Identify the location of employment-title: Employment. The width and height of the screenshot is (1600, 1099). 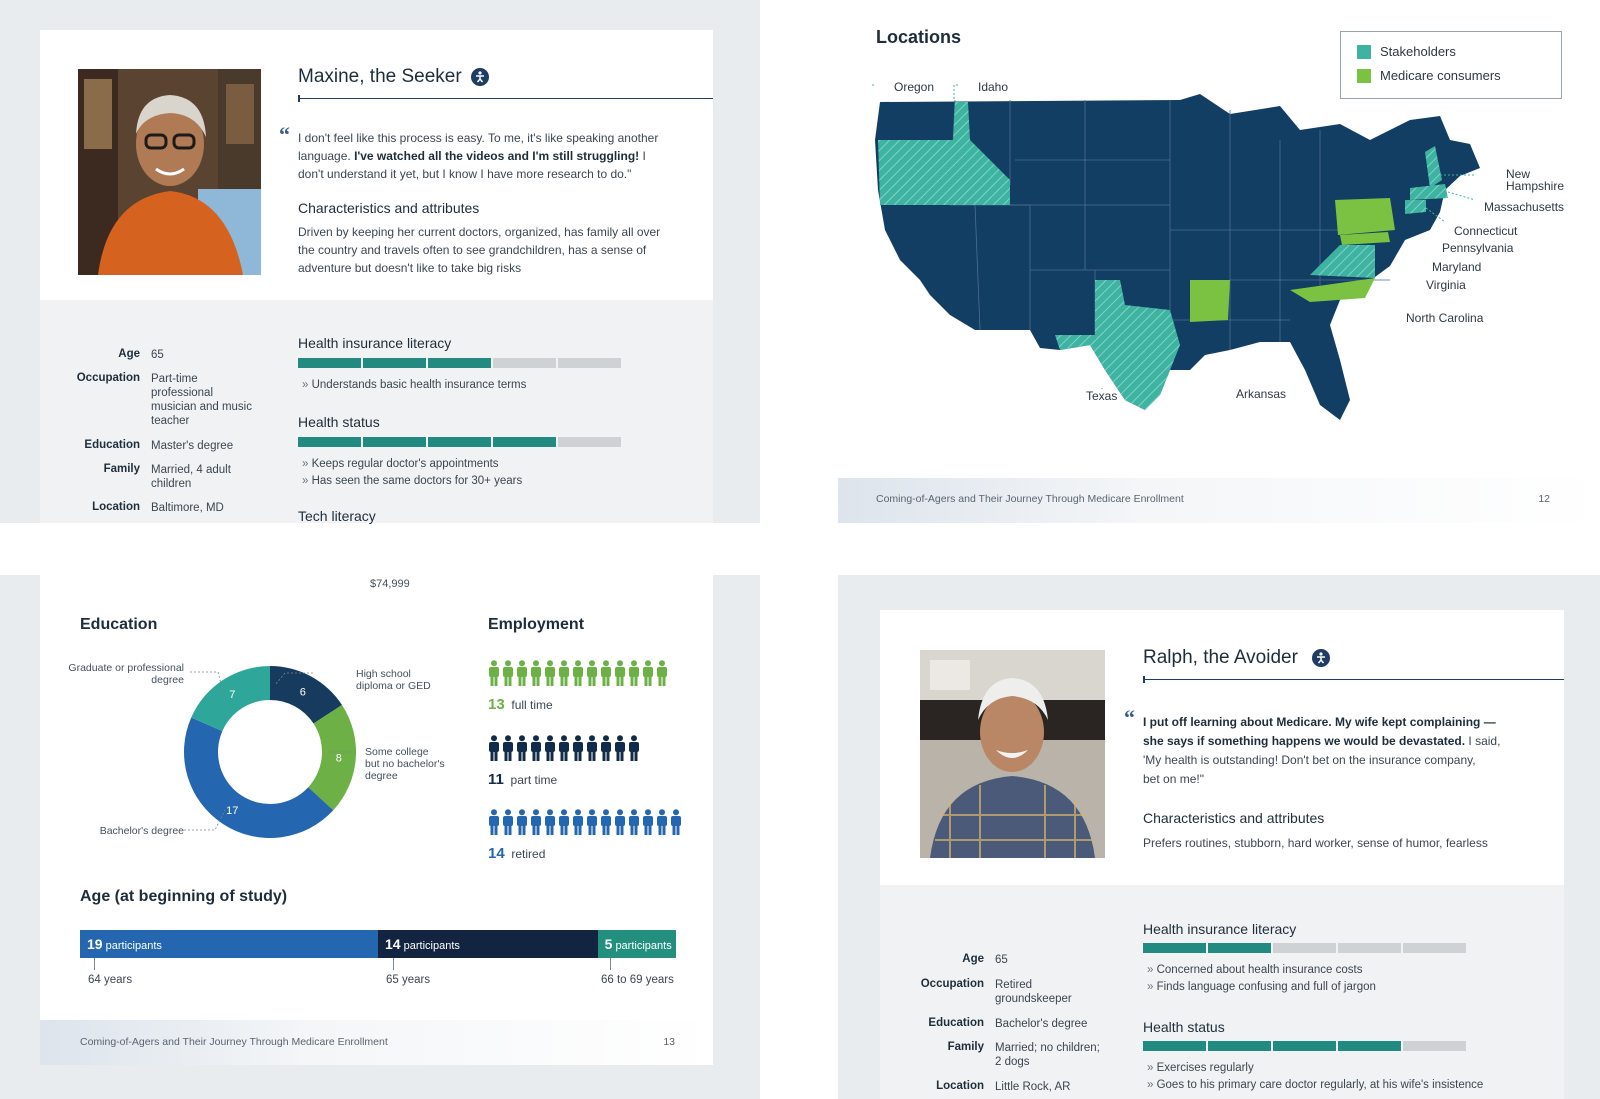
(536, 624).